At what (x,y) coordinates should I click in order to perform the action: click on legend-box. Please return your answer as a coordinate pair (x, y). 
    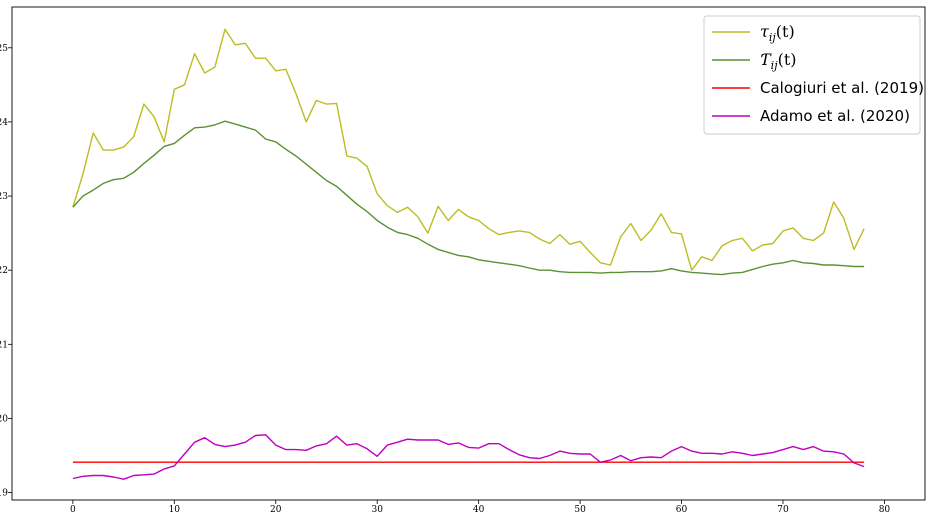
    Looking at the image, I should click on (812, 75).